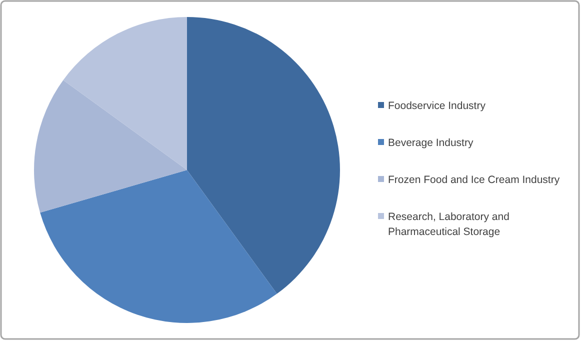 This screenshot has height=341, width=581. Describe the element at coordinates (449, 224) in the screenshot. I see `legend-label: Research, Laboratory and Pharmaceutical Storage` at that location.